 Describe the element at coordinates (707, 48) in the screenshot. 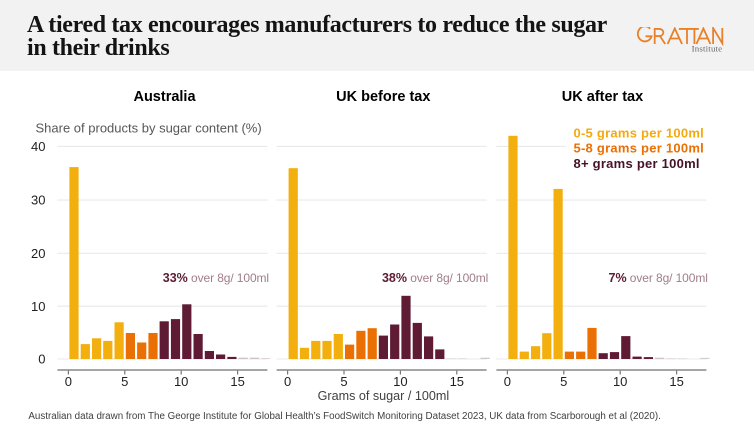

I see `svg-text: Institute` at that location.